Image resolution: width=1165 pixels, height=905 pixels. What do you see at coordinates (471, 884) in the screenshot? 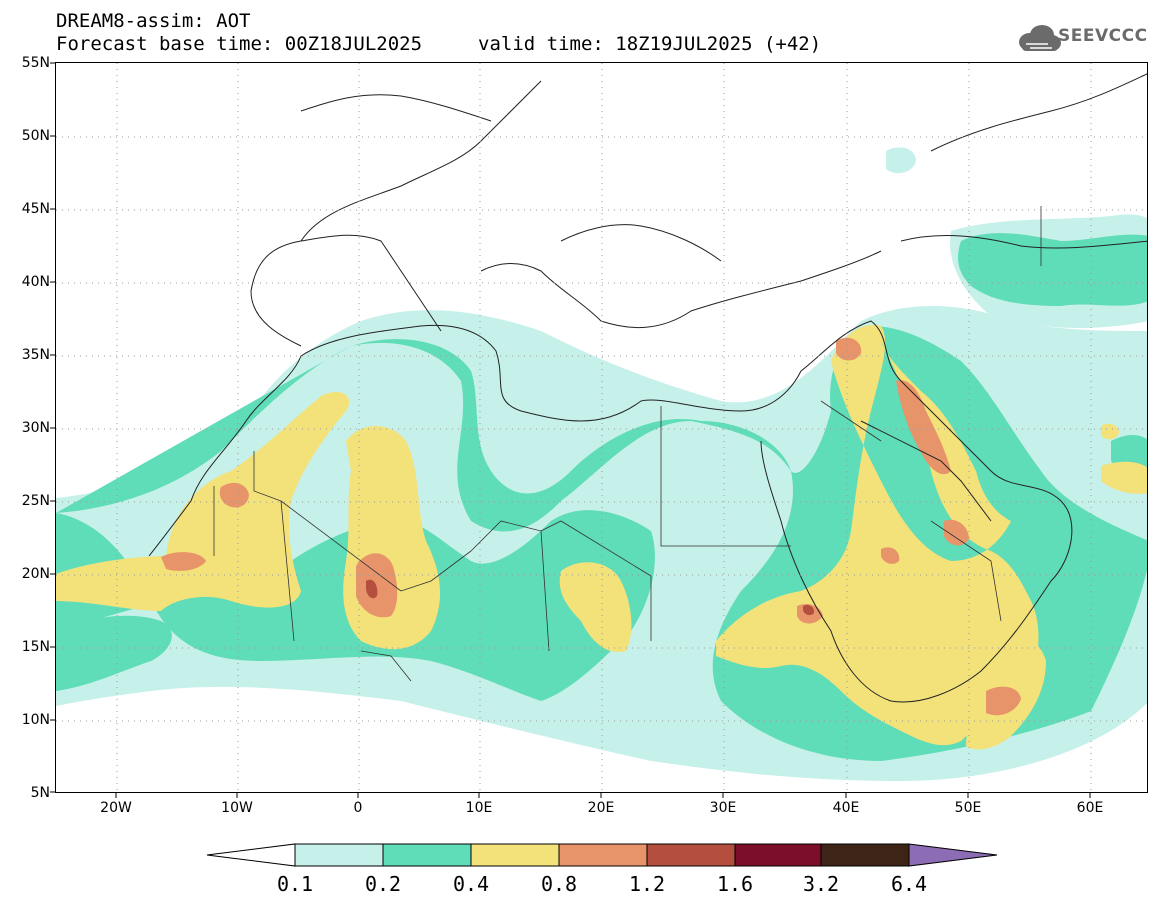
I see `colorbar-label: 0.4` at bounding box center [471, 884].